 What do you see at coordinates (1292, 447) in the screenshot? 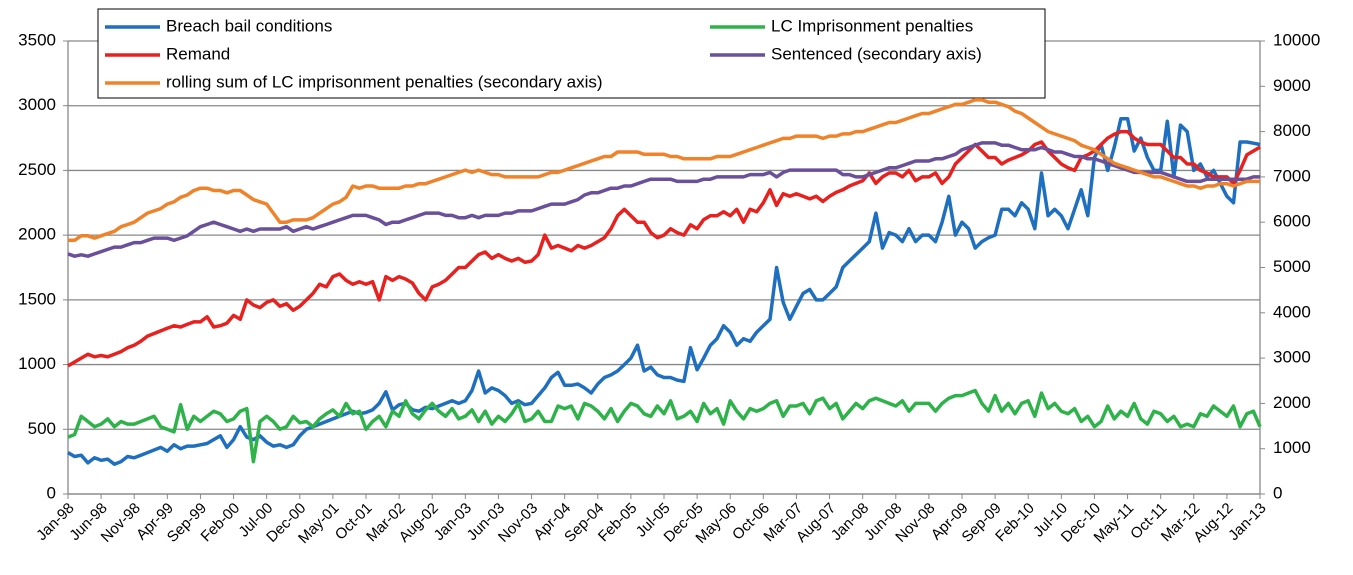
I see `y2-tick-label: 1000` at bounding box center [1292, 447].